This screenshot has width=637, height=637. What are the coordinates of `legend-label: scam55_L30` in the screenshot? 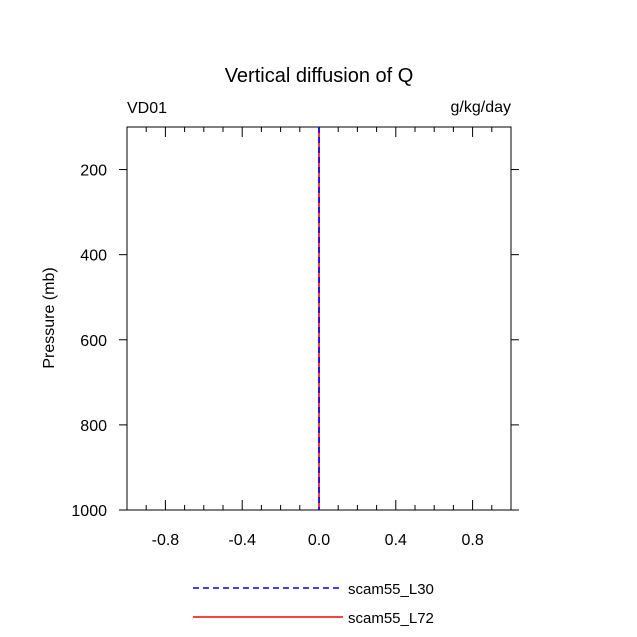 It's located at (391, 589).